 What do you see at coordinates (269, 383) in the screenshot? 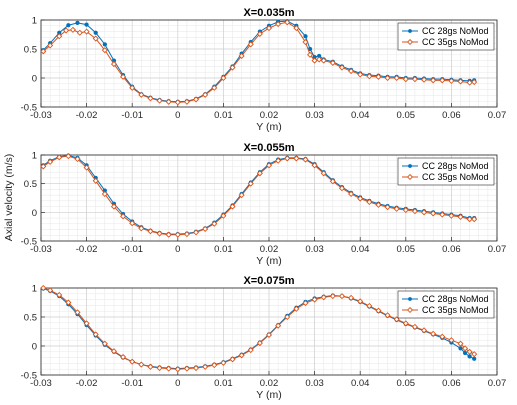
I see `x-tick-label: 0.02` at bounding box center [269, 383].